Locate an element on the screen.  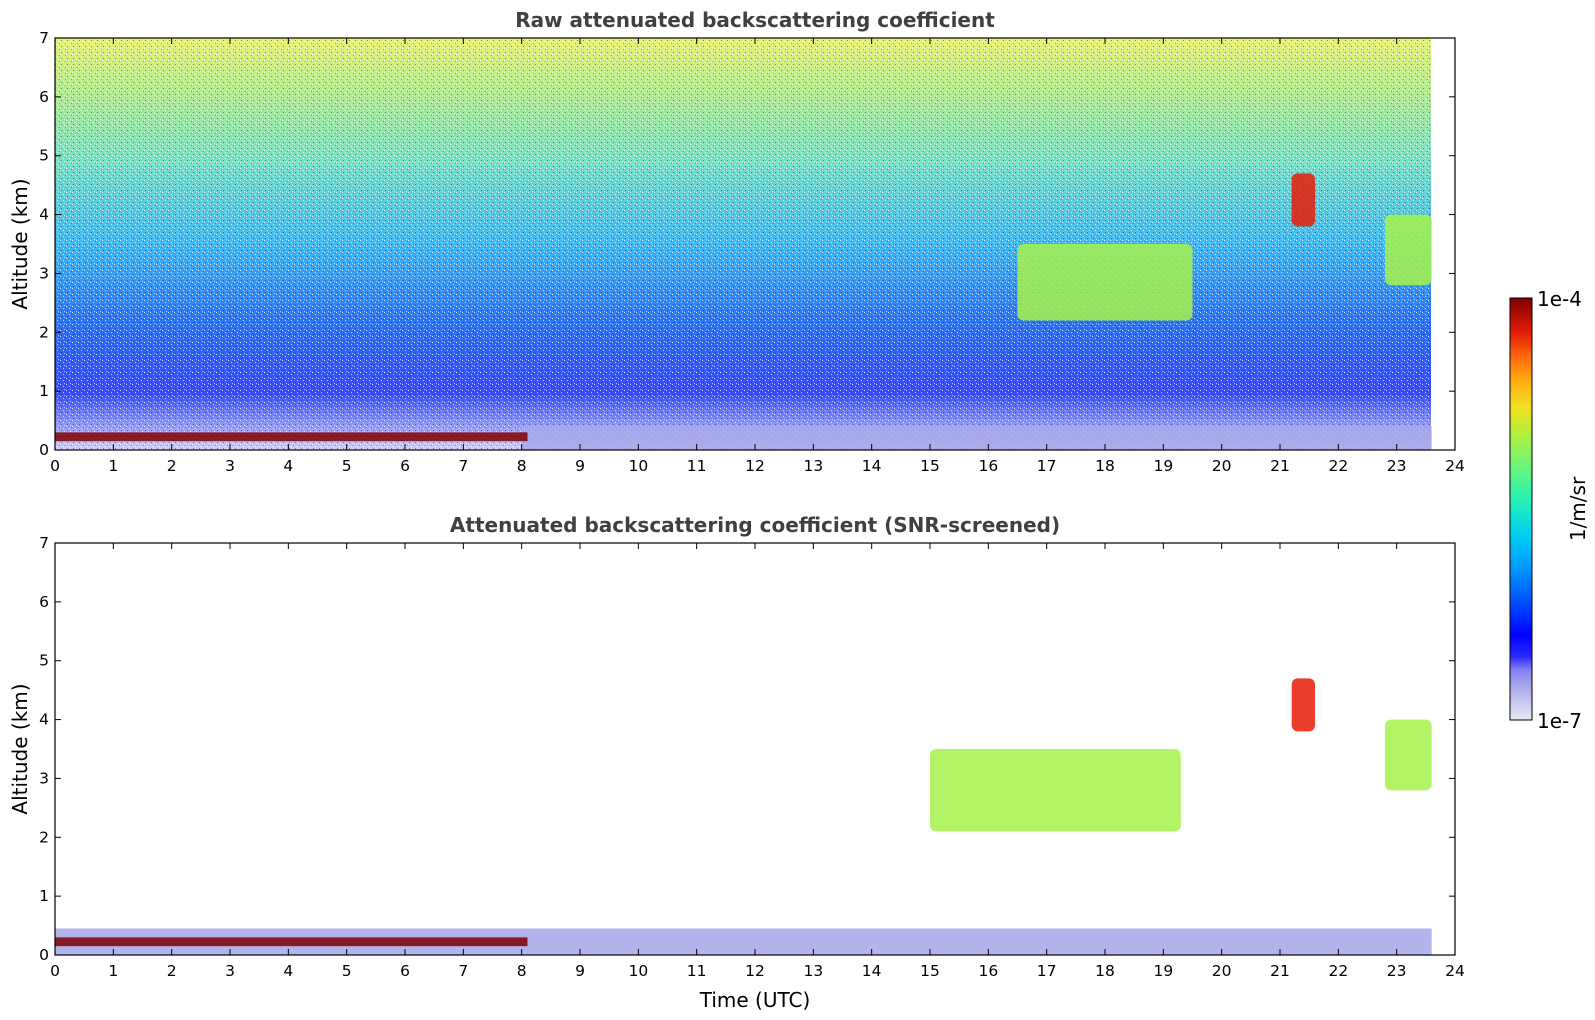
panel-screened-ytick-label: 5 is located at coordinates (44, 661).